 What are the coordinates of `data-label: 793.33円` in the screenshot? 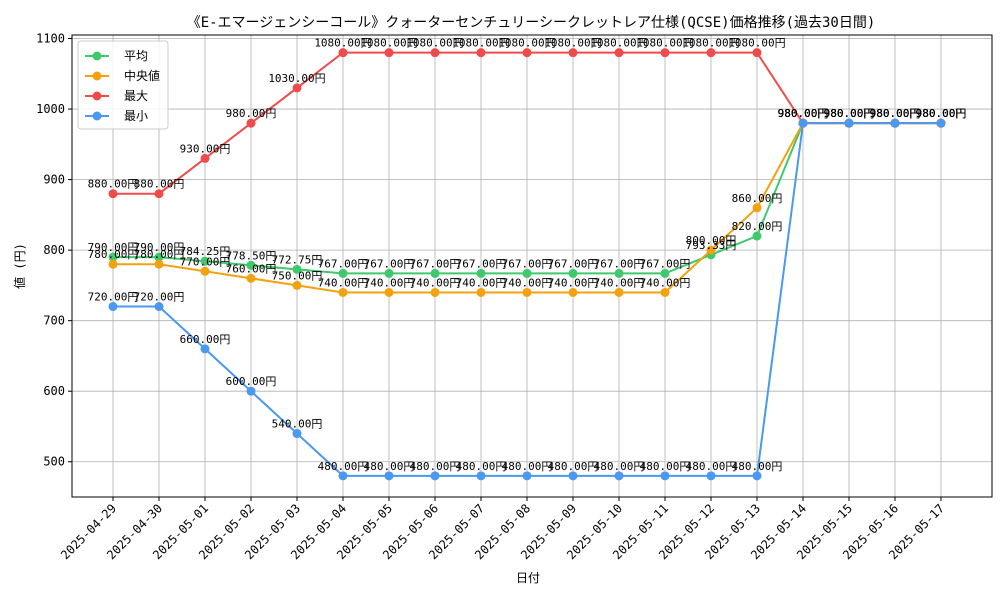 It's located at (711, 245).